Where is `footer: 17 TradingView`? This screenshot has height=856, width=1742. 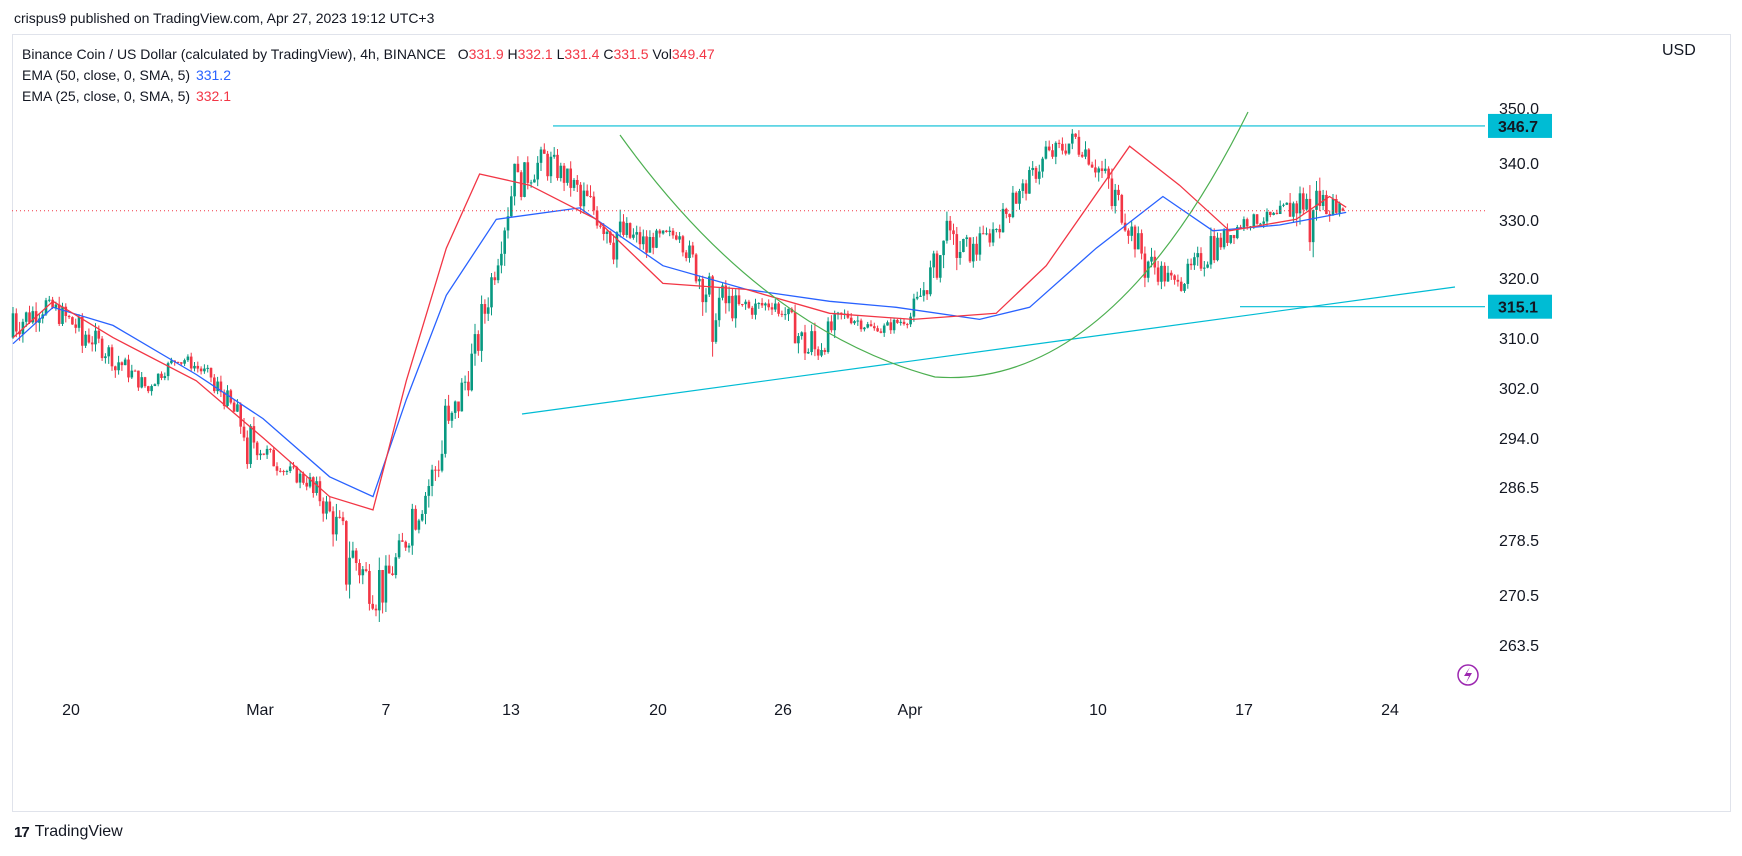
footer: 17 TradingView is located at coordinates (68, 832).